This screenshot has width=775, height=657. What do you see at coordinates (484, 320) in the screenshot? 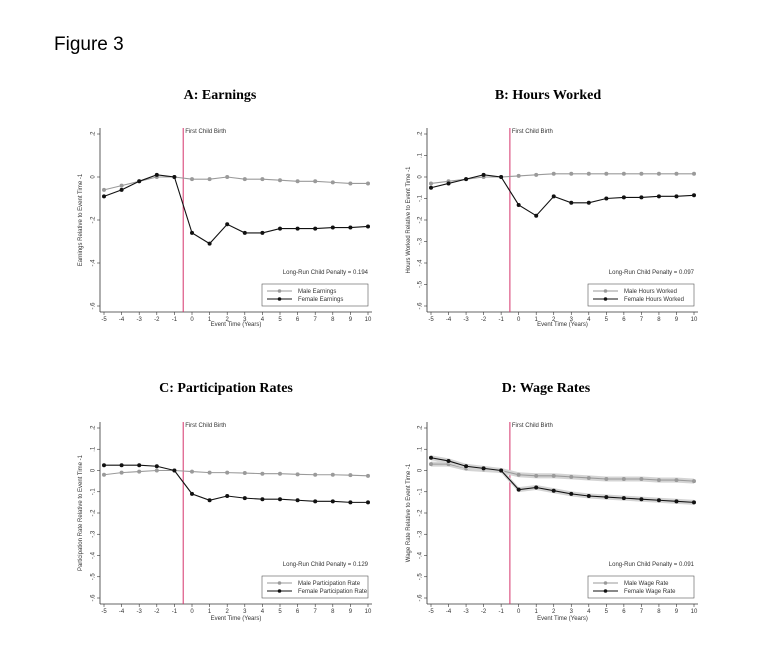
I see `x-tick-label: -2` at bounding box center [484, 320].